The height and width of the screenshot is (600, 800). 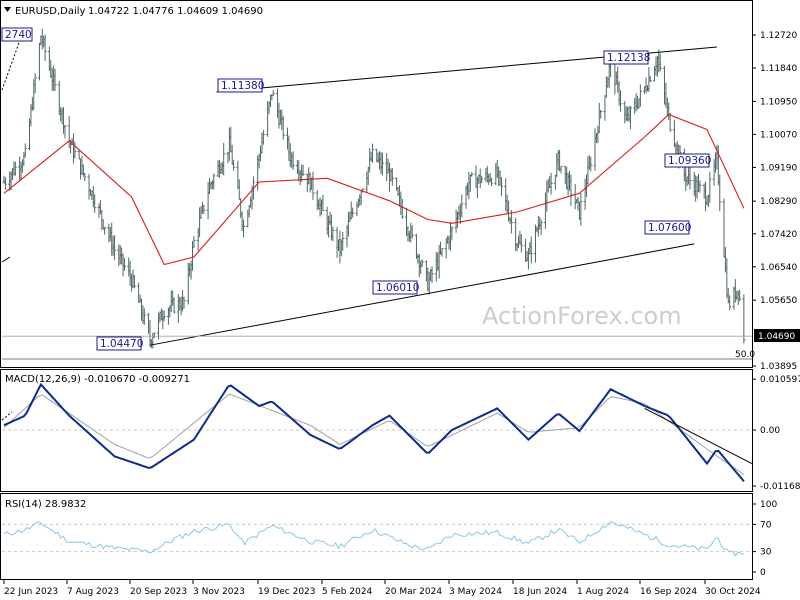 I want to click on watermark: ActionForex.com, so click(x=582, y=316).